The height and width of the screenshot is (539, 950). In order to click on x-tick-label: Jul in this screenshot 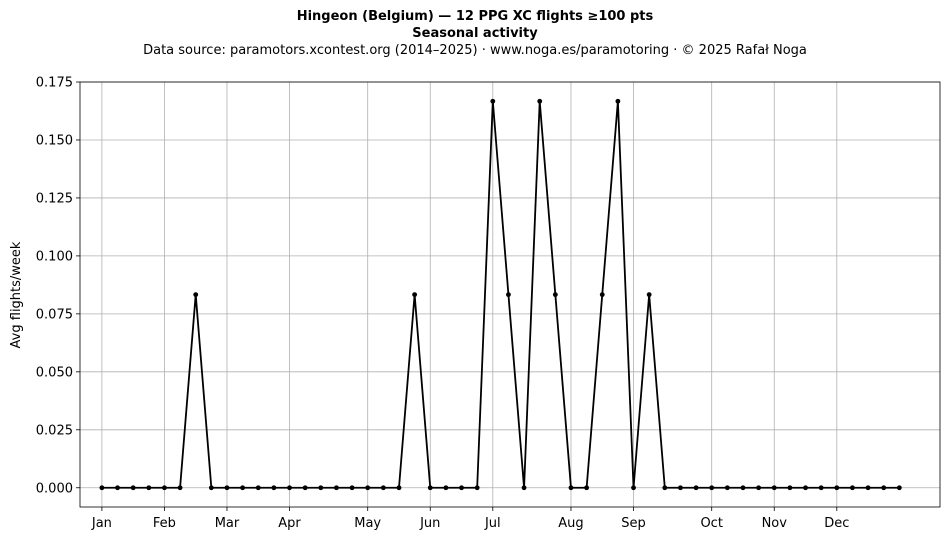, I will do `click(492, 523)`.